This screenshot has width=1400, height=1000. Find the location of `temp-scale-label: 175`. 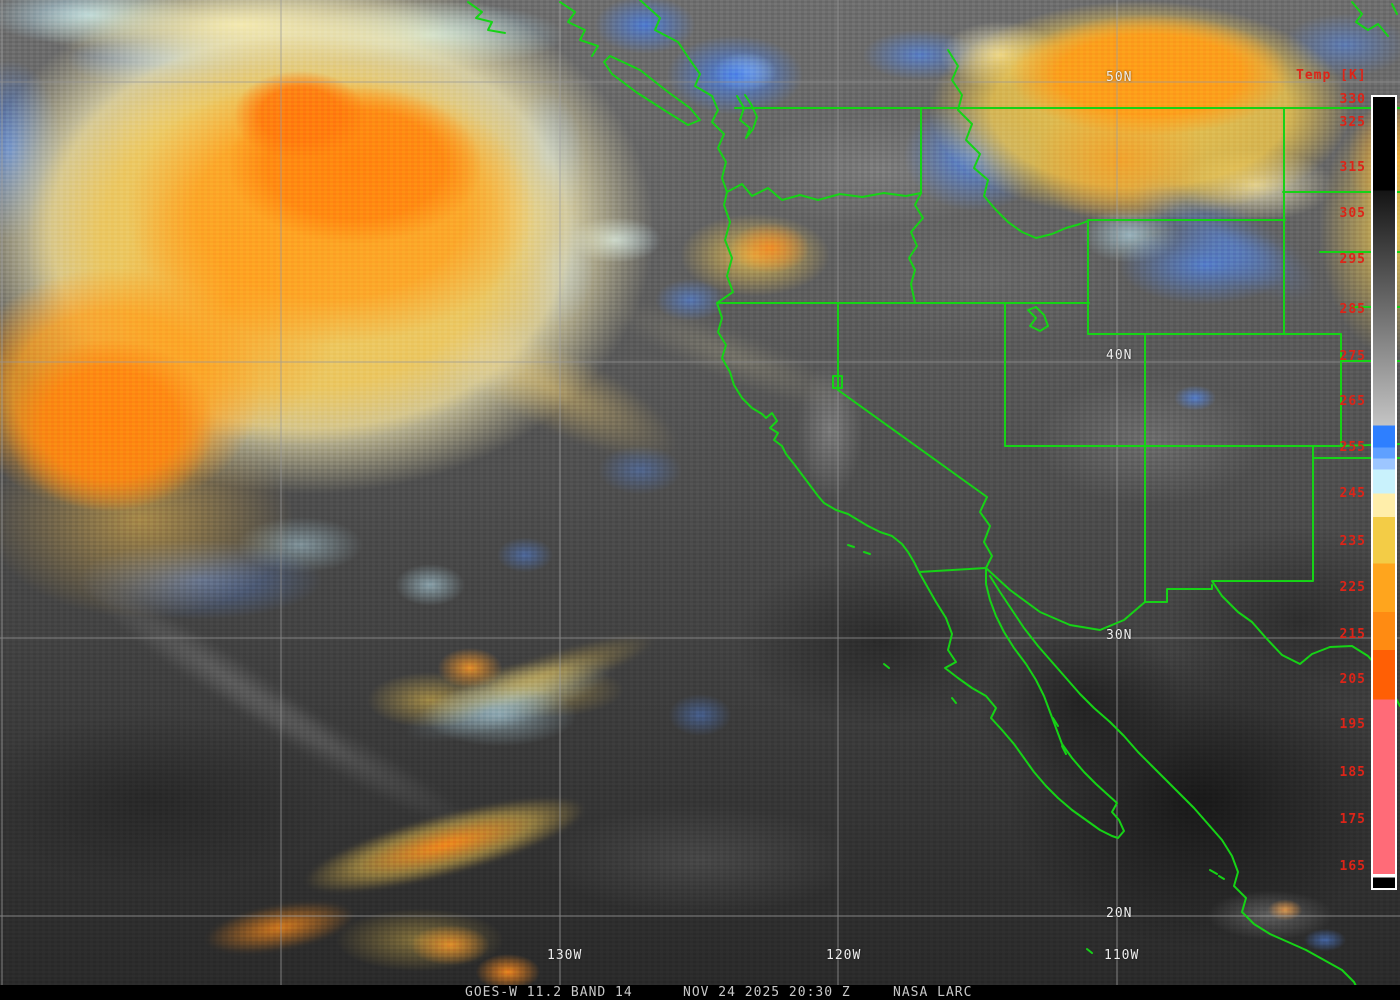

temp-scale-label: 175 is located at coordinates (1352, 819).